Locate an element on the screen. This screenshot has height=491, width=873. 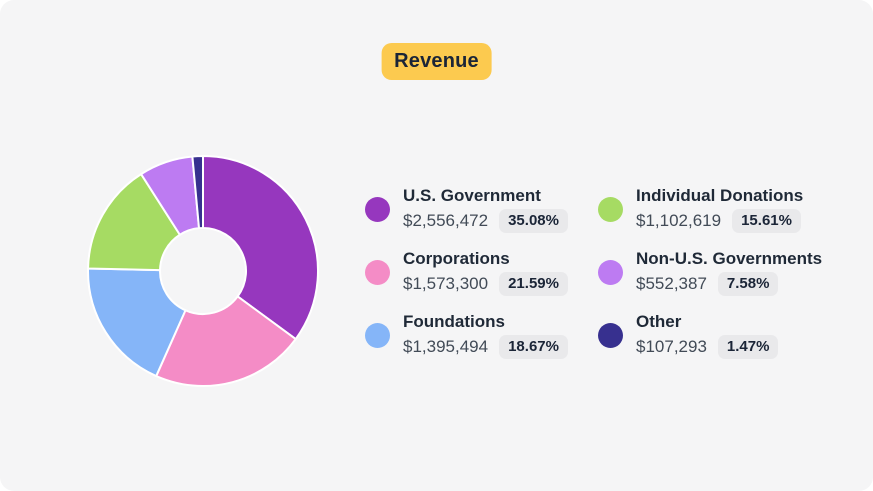
legend-item-corporations: Corporations $1,573,300 21.59% is located at coordinates (467, 272).